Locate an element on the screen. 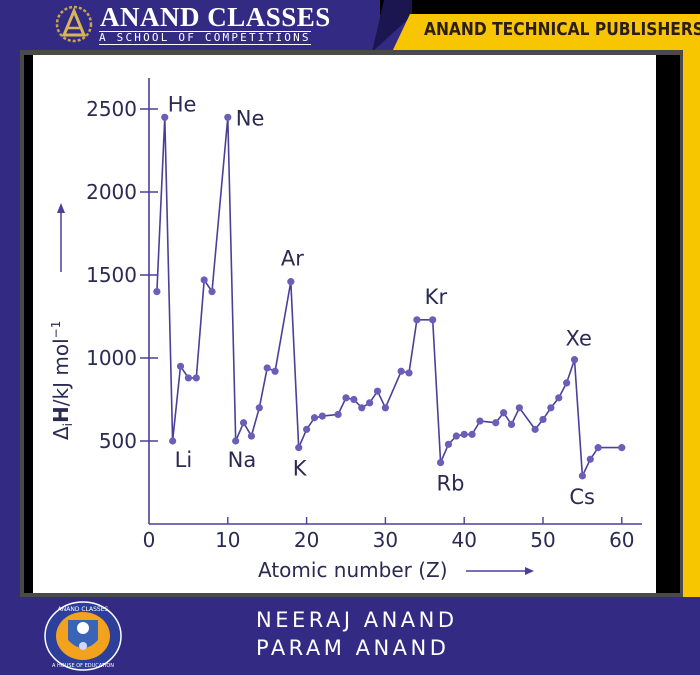  x-tick-label: 60 is located at coordinates (621, 540).